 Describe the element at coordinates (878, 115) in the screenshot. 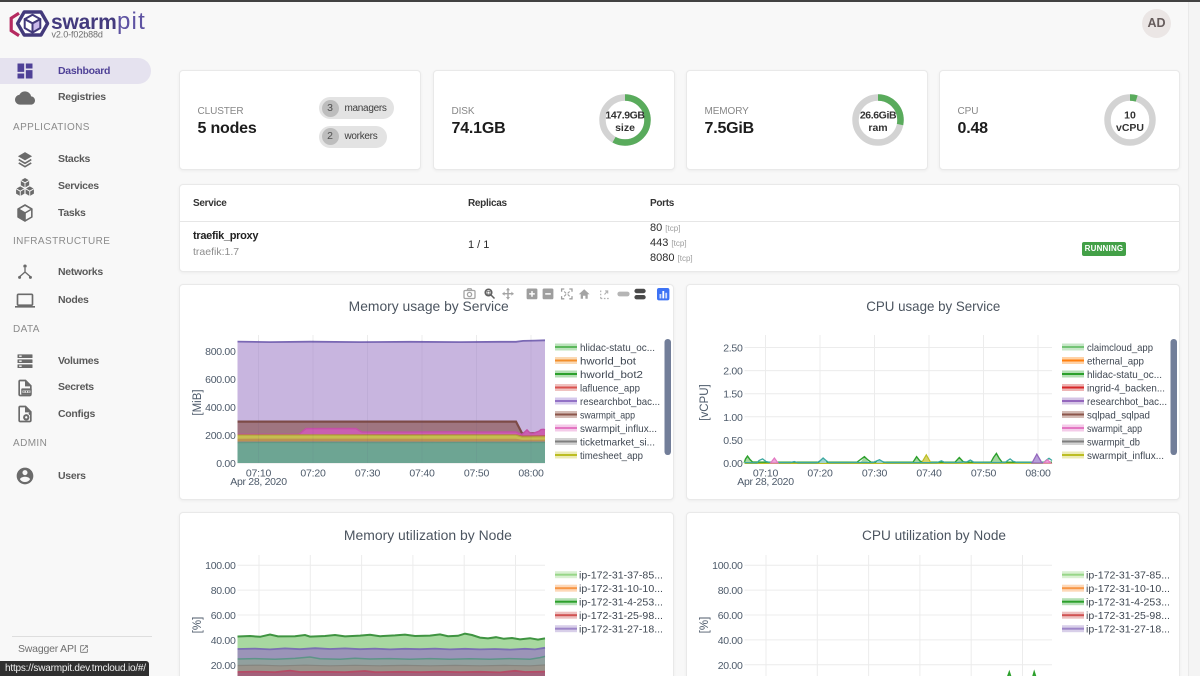

I see `svg-text: 26.6GiB` at that location.